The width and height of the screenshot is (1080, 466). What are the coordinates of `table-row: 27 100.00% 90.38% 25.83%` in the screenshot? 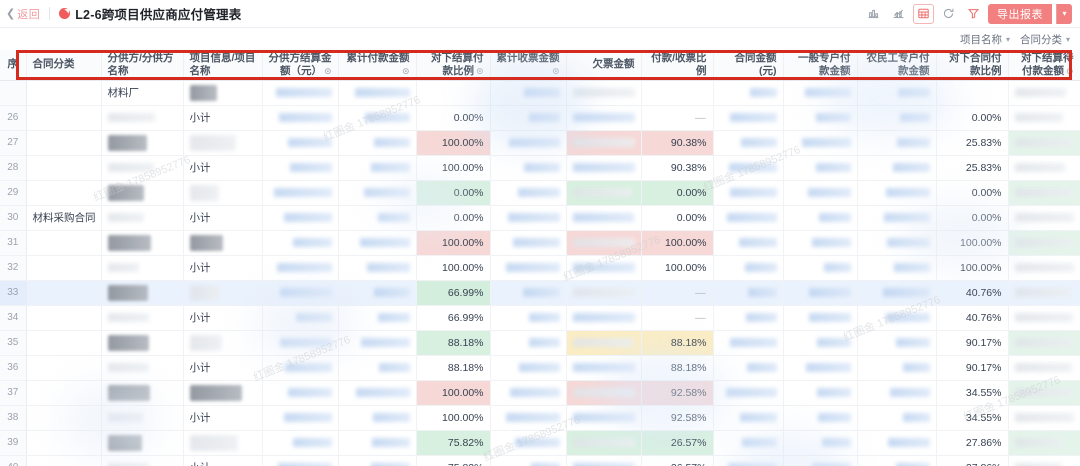 It's located at (540, 143).